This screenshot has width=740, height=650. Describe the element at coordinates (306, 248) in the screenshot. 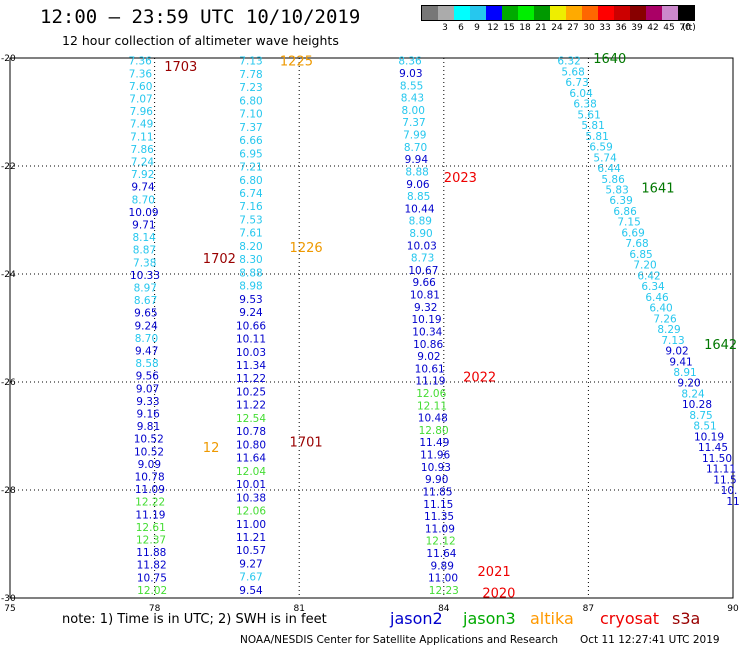

I see `pass-number-label: 1226` at that location.